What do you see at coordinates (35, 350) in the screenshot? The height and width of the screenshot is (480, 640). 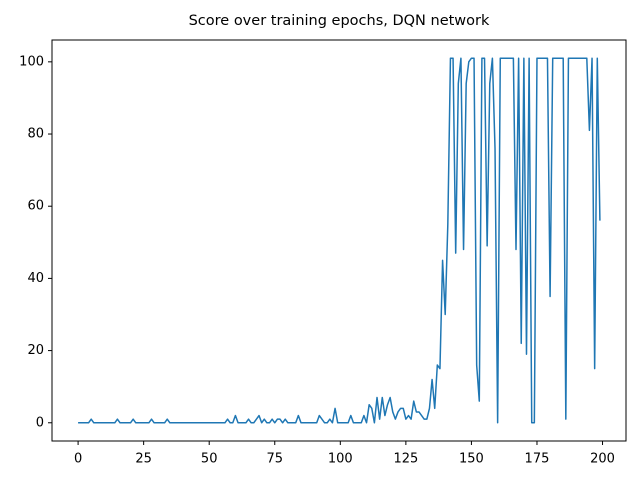 I see `y-tick-label: 20` at bounding box center [35, 350].